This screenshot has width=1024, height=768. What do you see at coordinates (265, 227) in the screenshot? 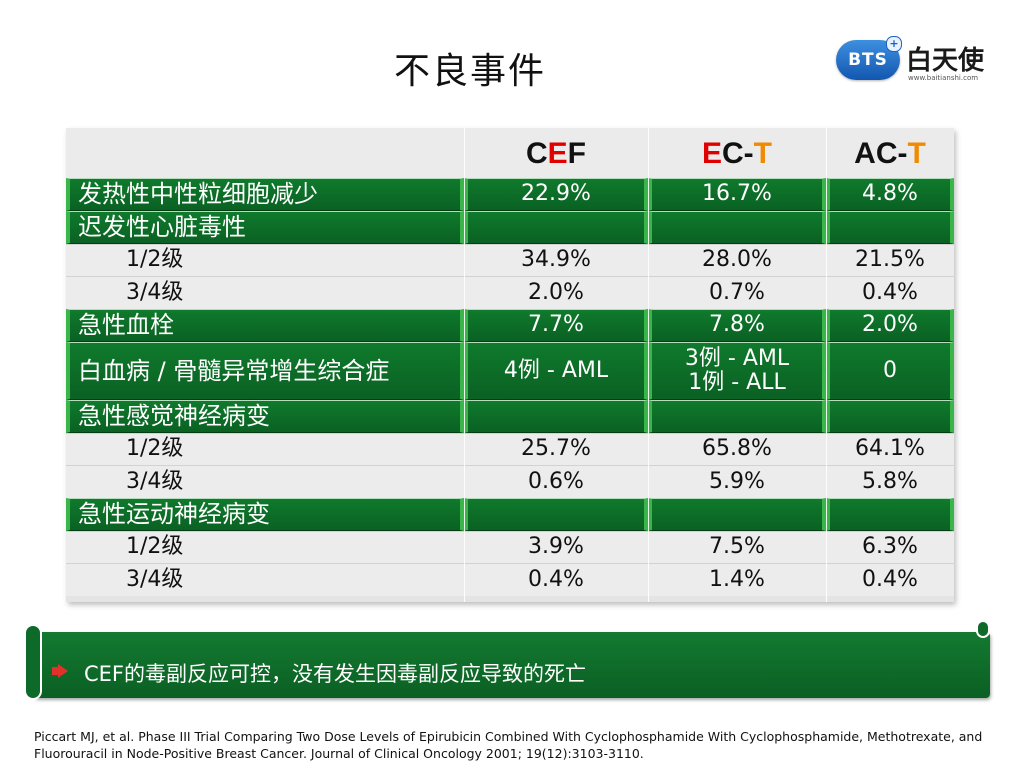
I see `row-label: 迟发性心脏毒性` at bounding box center [265, 227].